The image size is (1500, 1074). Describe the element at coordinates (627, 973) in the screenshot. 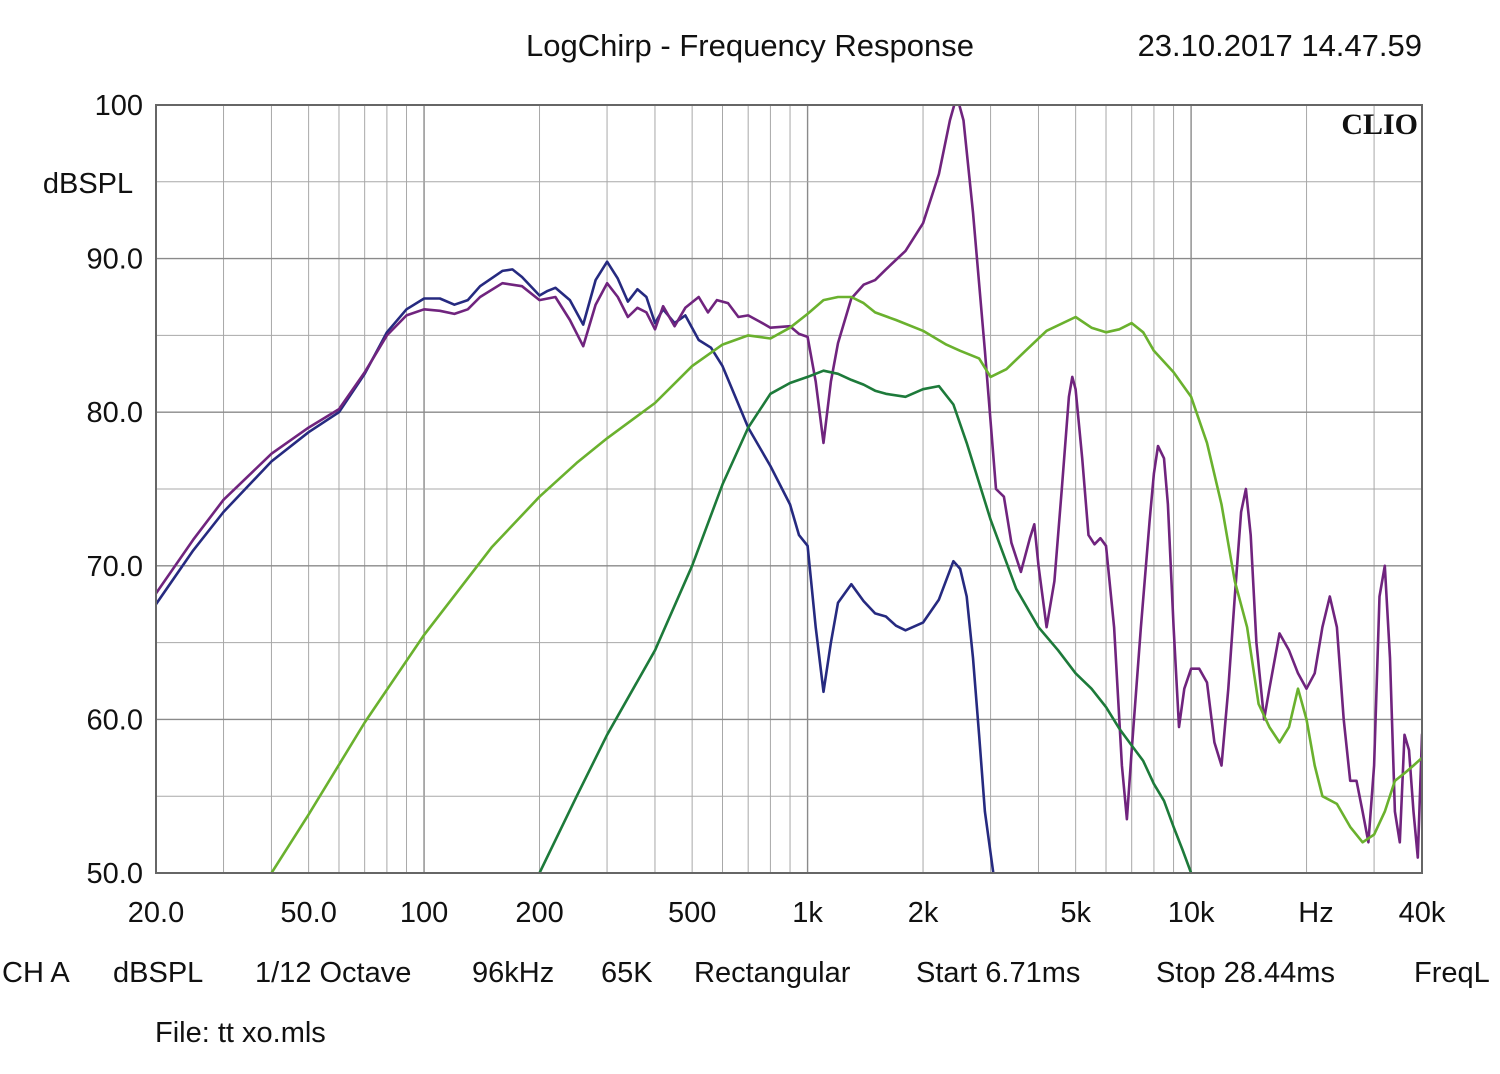

I see `footer-size: 65K` at that location.